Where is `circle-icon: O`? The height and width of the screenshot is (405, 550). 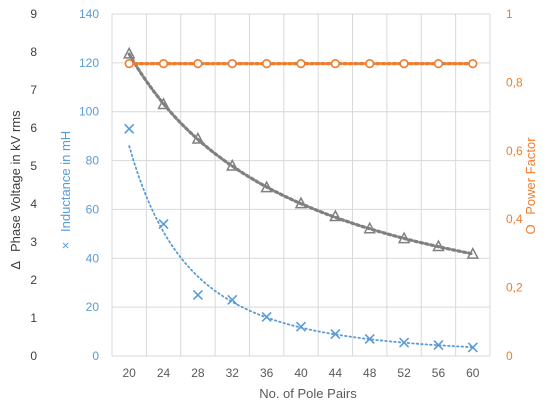
circle-icon: O is located at coordinates (530, 229).